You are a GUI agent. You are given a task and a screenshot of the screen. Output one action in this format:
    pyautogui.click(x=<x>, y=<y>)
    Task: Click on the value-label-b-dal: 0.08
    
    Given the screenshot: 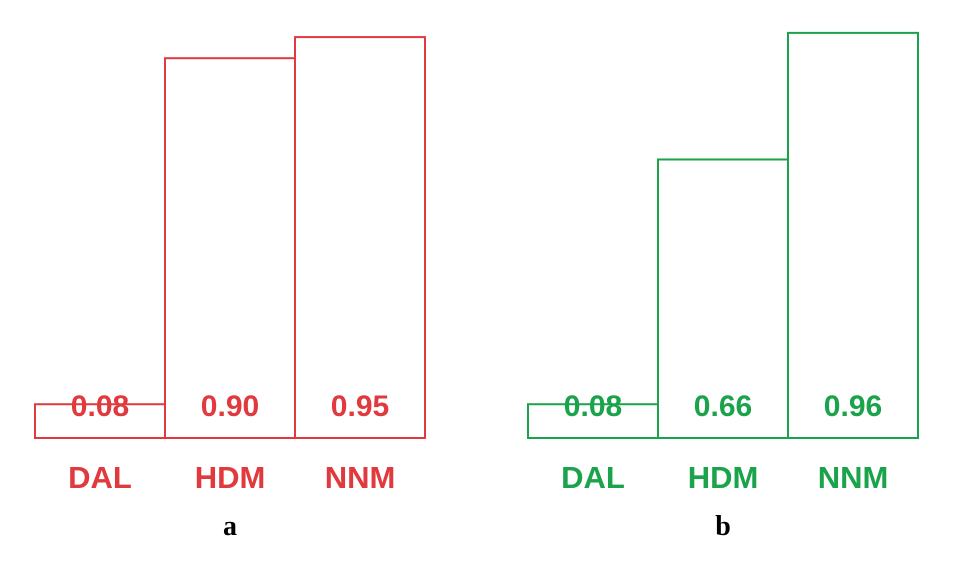 What is the action you would take?
    pyautogui.click(x=593, y=406)
    